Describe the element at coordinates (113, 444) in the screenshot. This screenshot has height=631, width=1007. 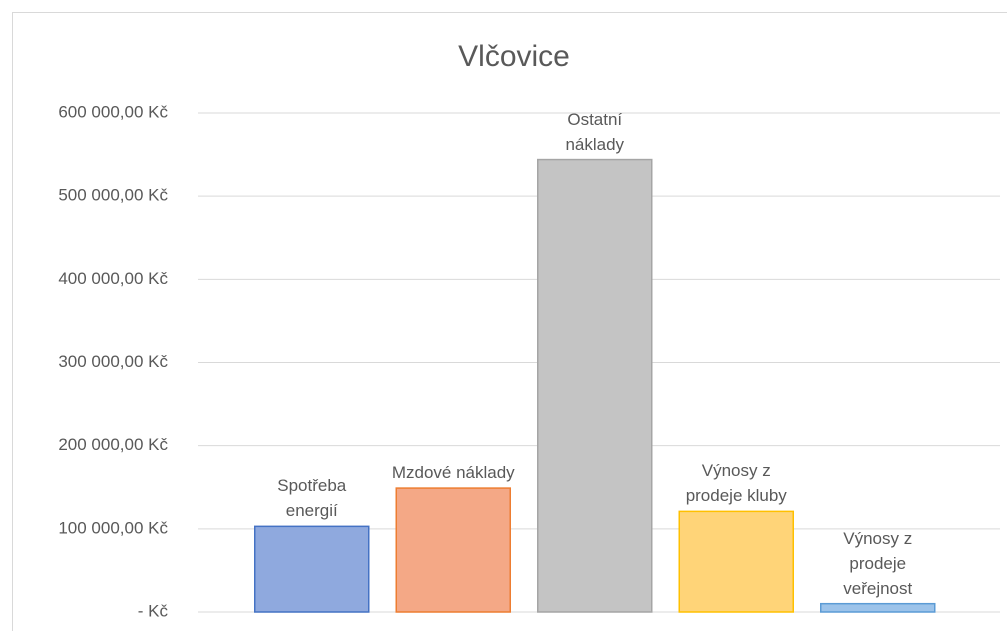
I see `y-tick-label: 200 000,00 Kč` at that location.